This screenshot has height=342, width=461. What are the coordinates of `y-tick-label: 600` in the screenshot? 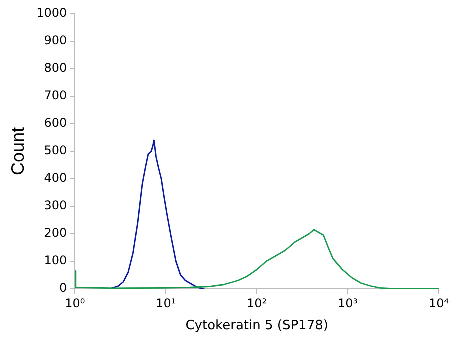 It's located at (56, 123).